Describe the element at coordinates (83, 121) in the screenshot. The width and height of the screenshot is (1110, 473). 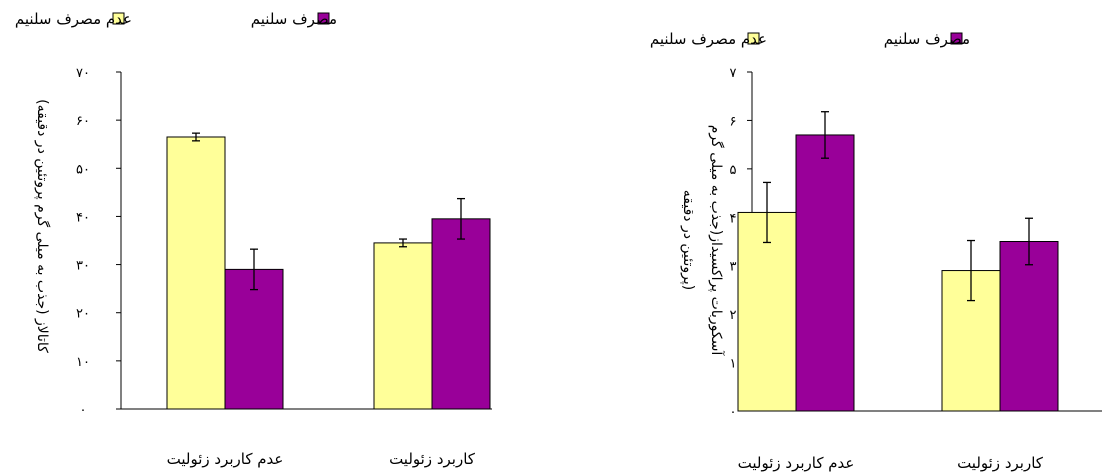
I see `y-tick-label: ۶۰` at that location.